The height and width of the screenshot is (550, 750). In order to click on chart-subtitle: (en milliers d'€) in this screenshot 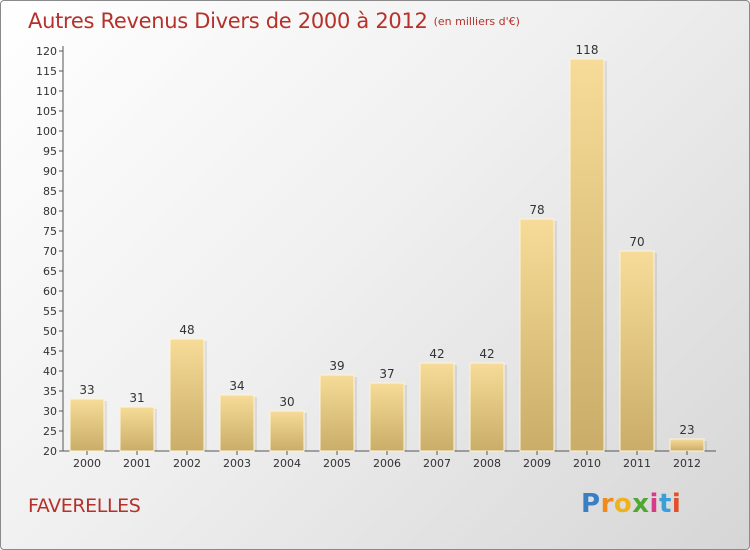, I will do `click(476, 21)`.